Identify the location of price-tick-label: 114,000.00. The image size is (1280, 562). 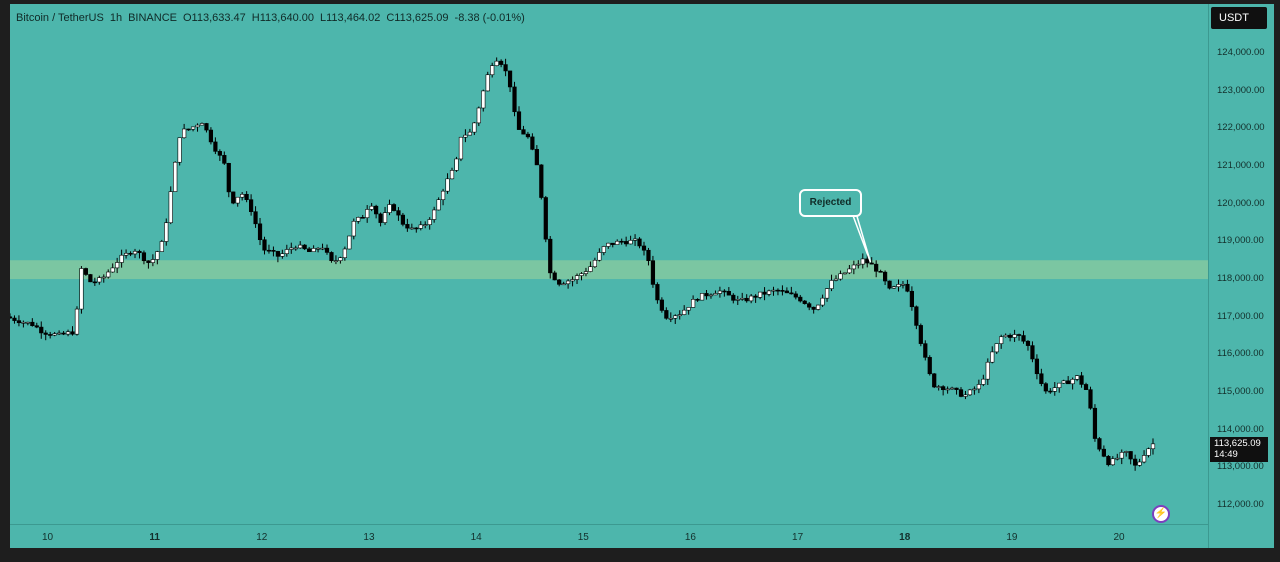
(1240, 429).